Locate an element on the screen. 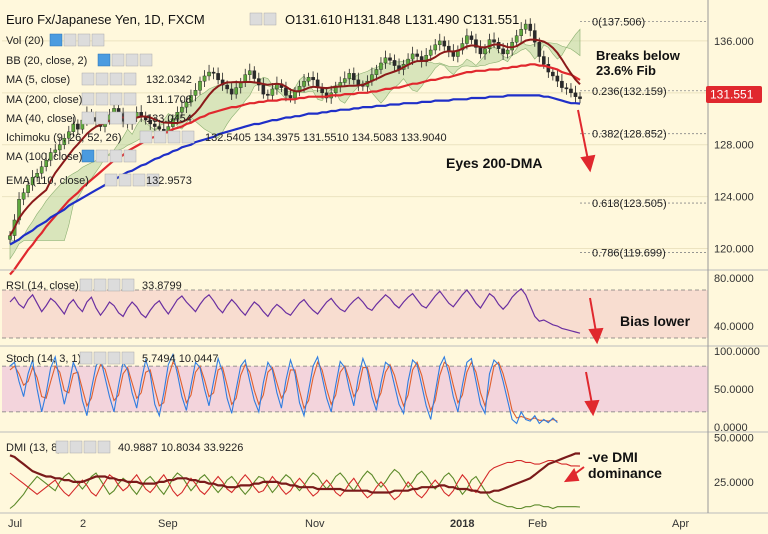 Image resolution: width=768 pixels, height=534 pixels. ohlc-open: O131.610 is located at coordinates (313, 19).